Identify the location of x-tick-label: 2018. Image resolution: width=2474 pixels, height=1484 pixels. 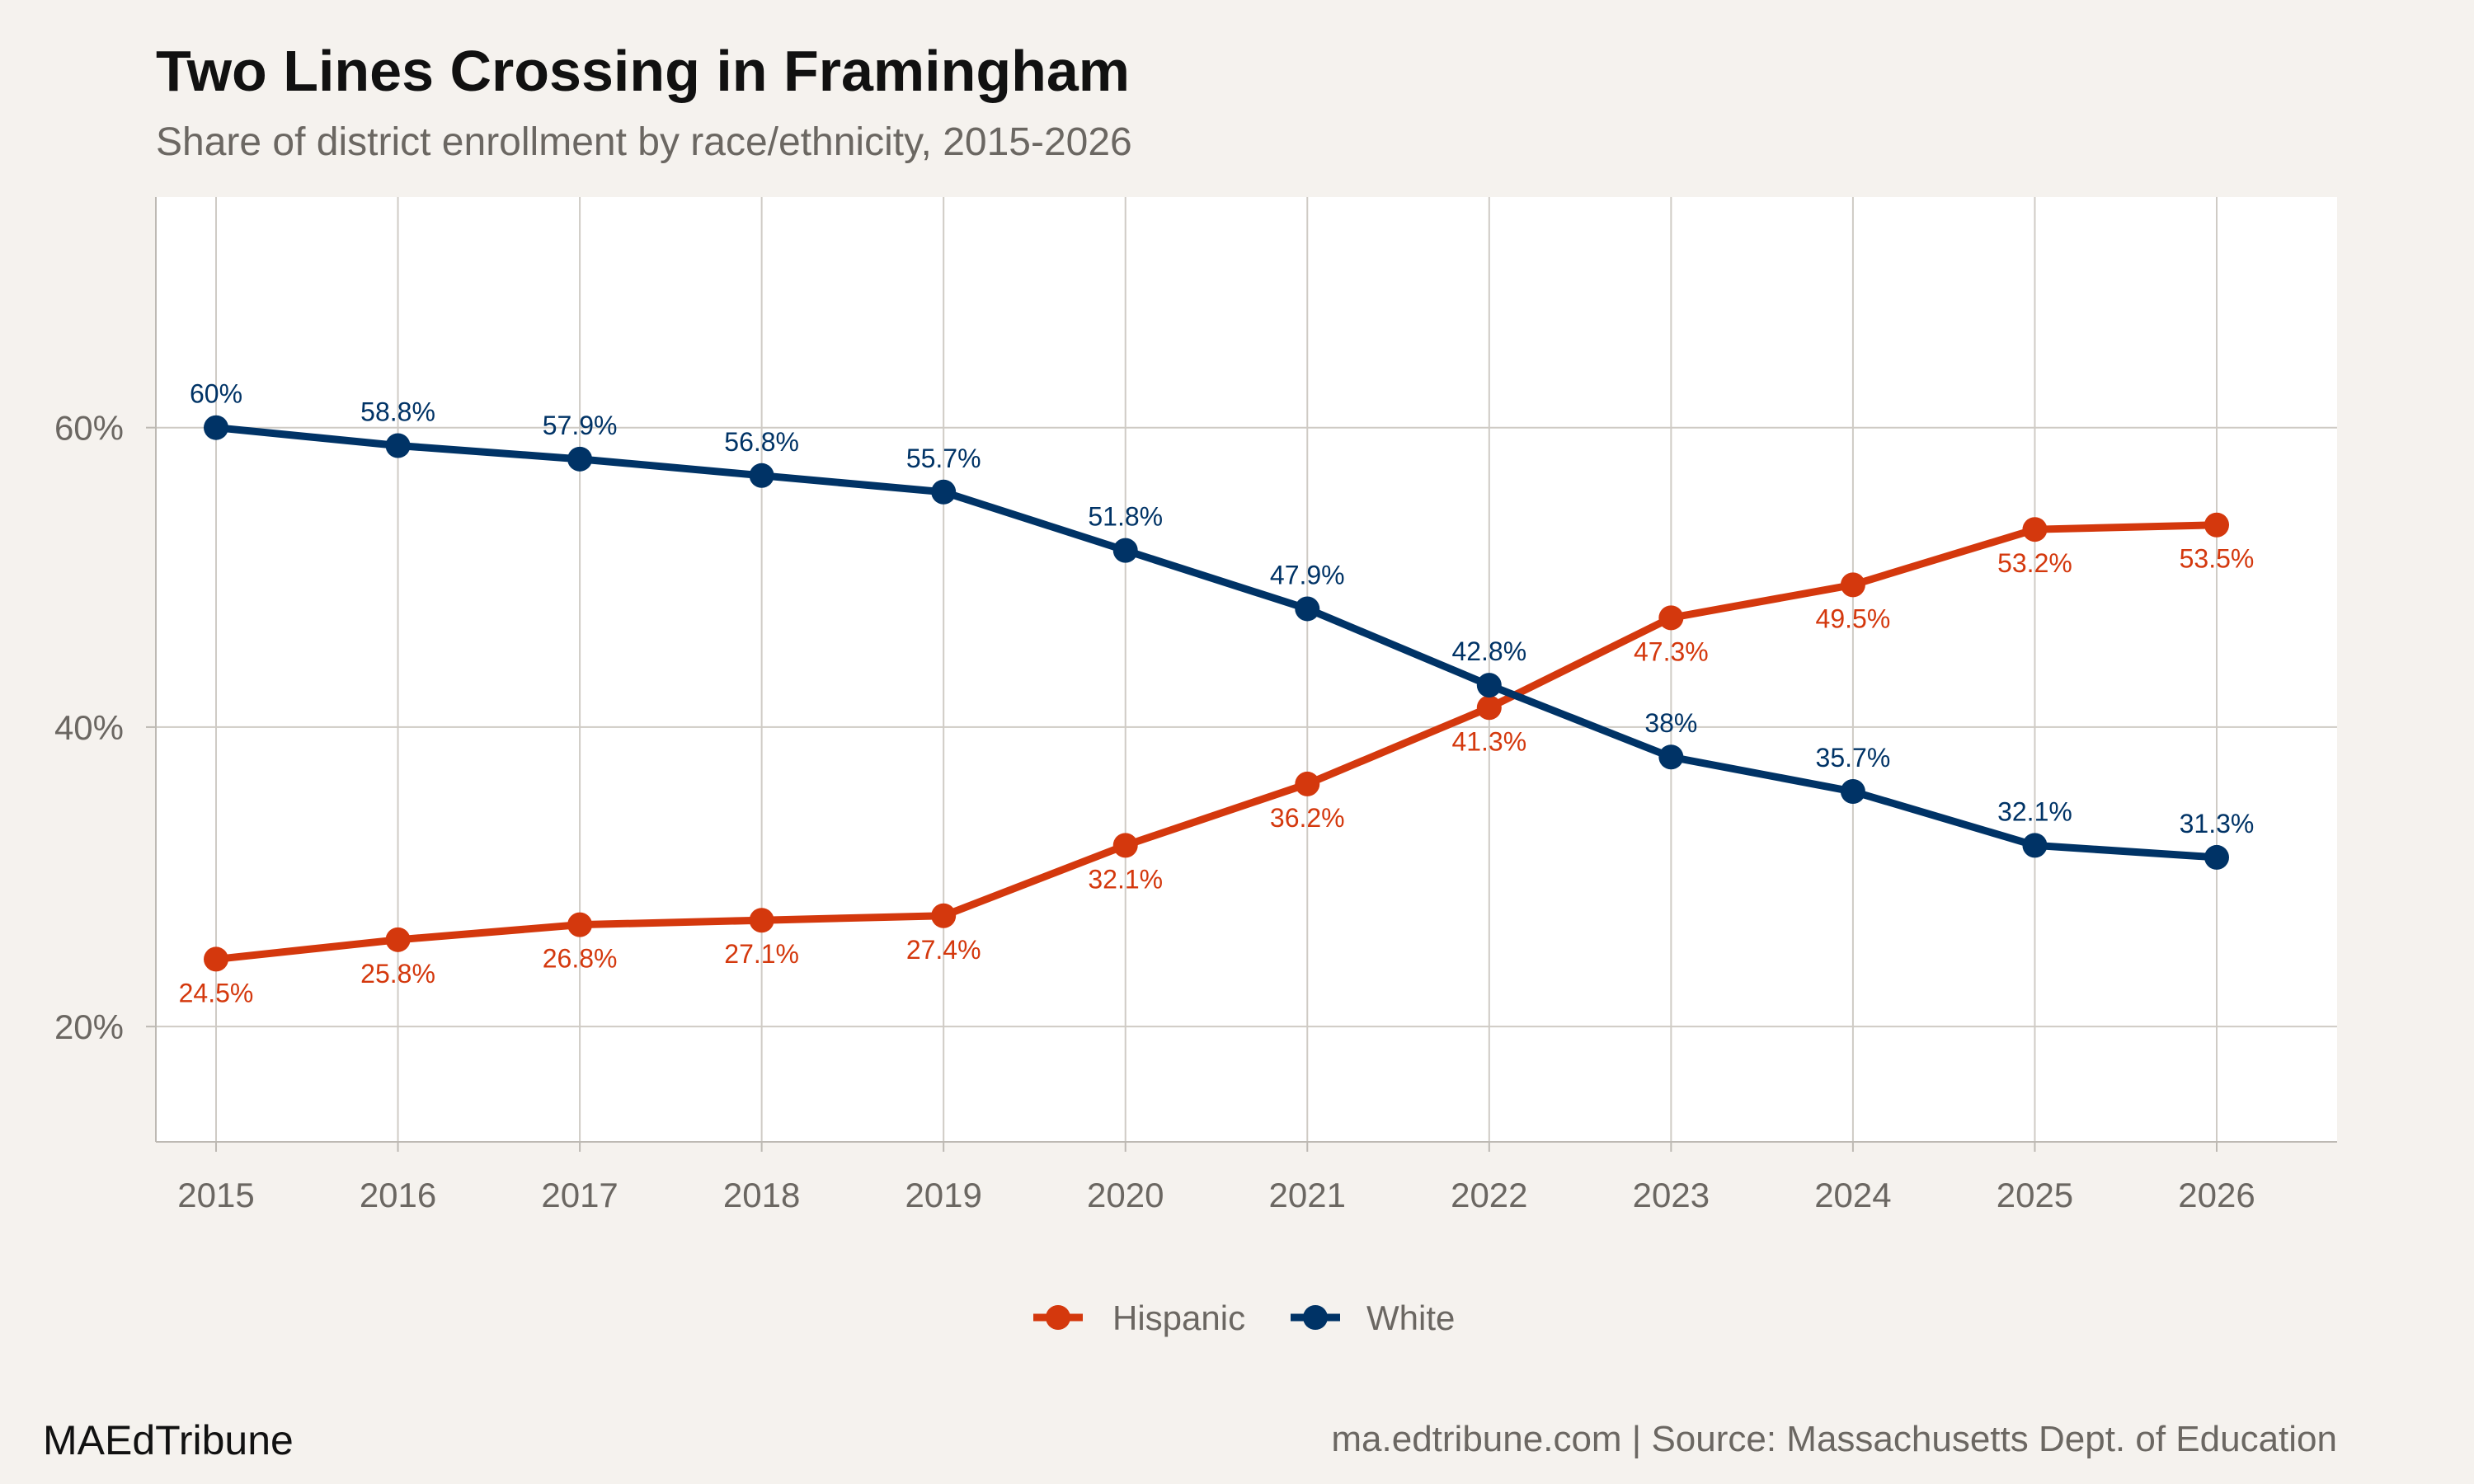
(761, 1195).